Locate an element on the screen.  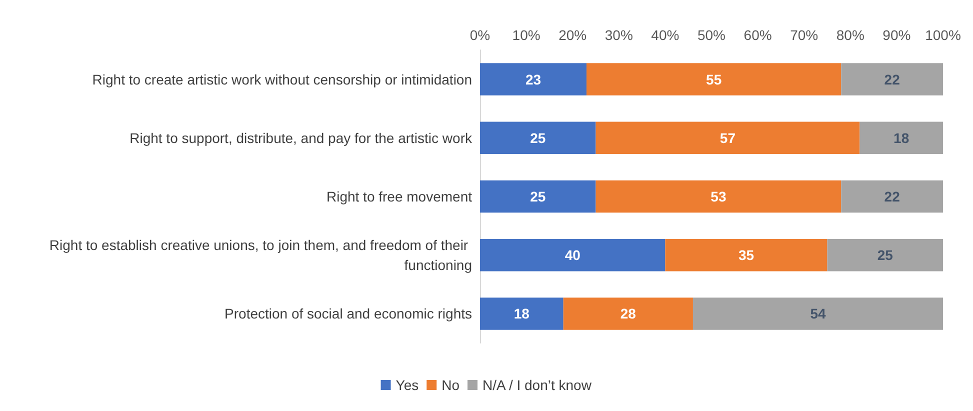
data-label: 53 is located at coordinates (718, 196).